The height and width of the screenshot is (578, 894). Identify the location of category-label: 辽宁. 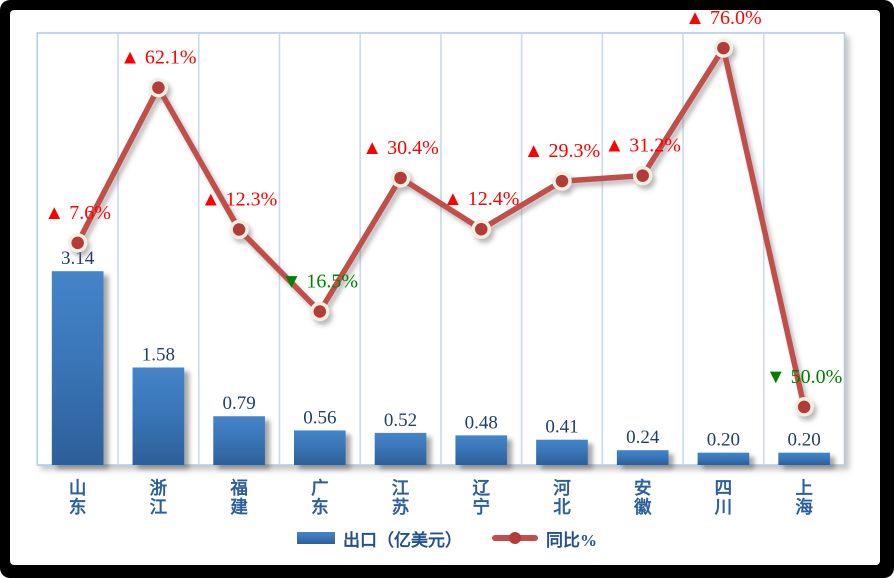
(482, 497).